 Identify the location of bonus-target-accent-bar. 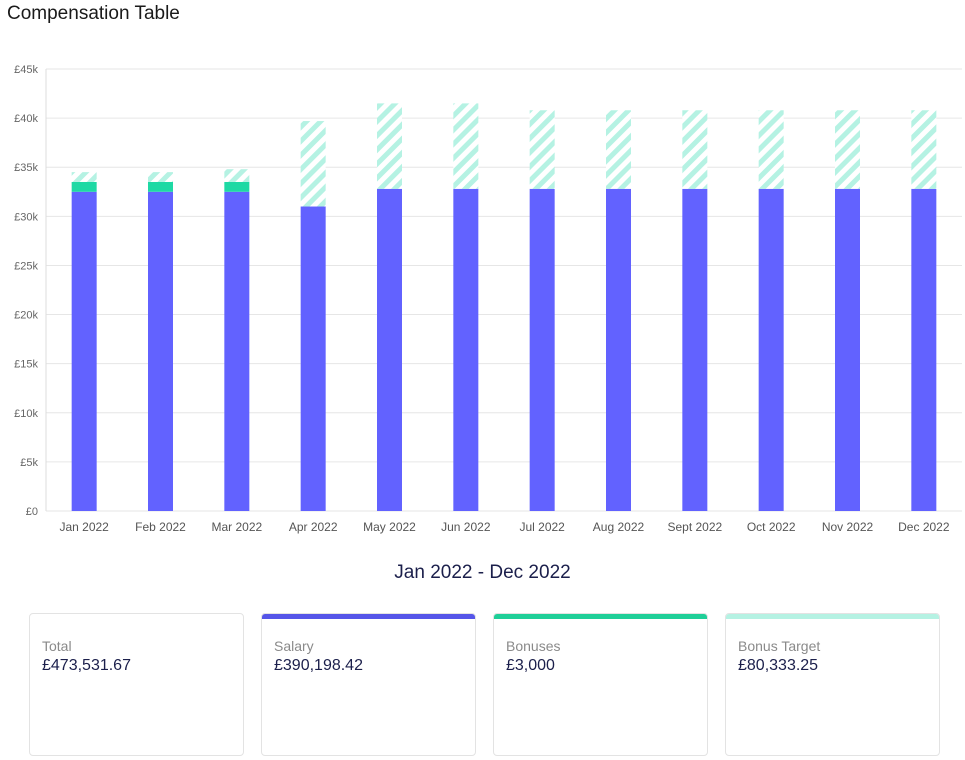
(832, 616).